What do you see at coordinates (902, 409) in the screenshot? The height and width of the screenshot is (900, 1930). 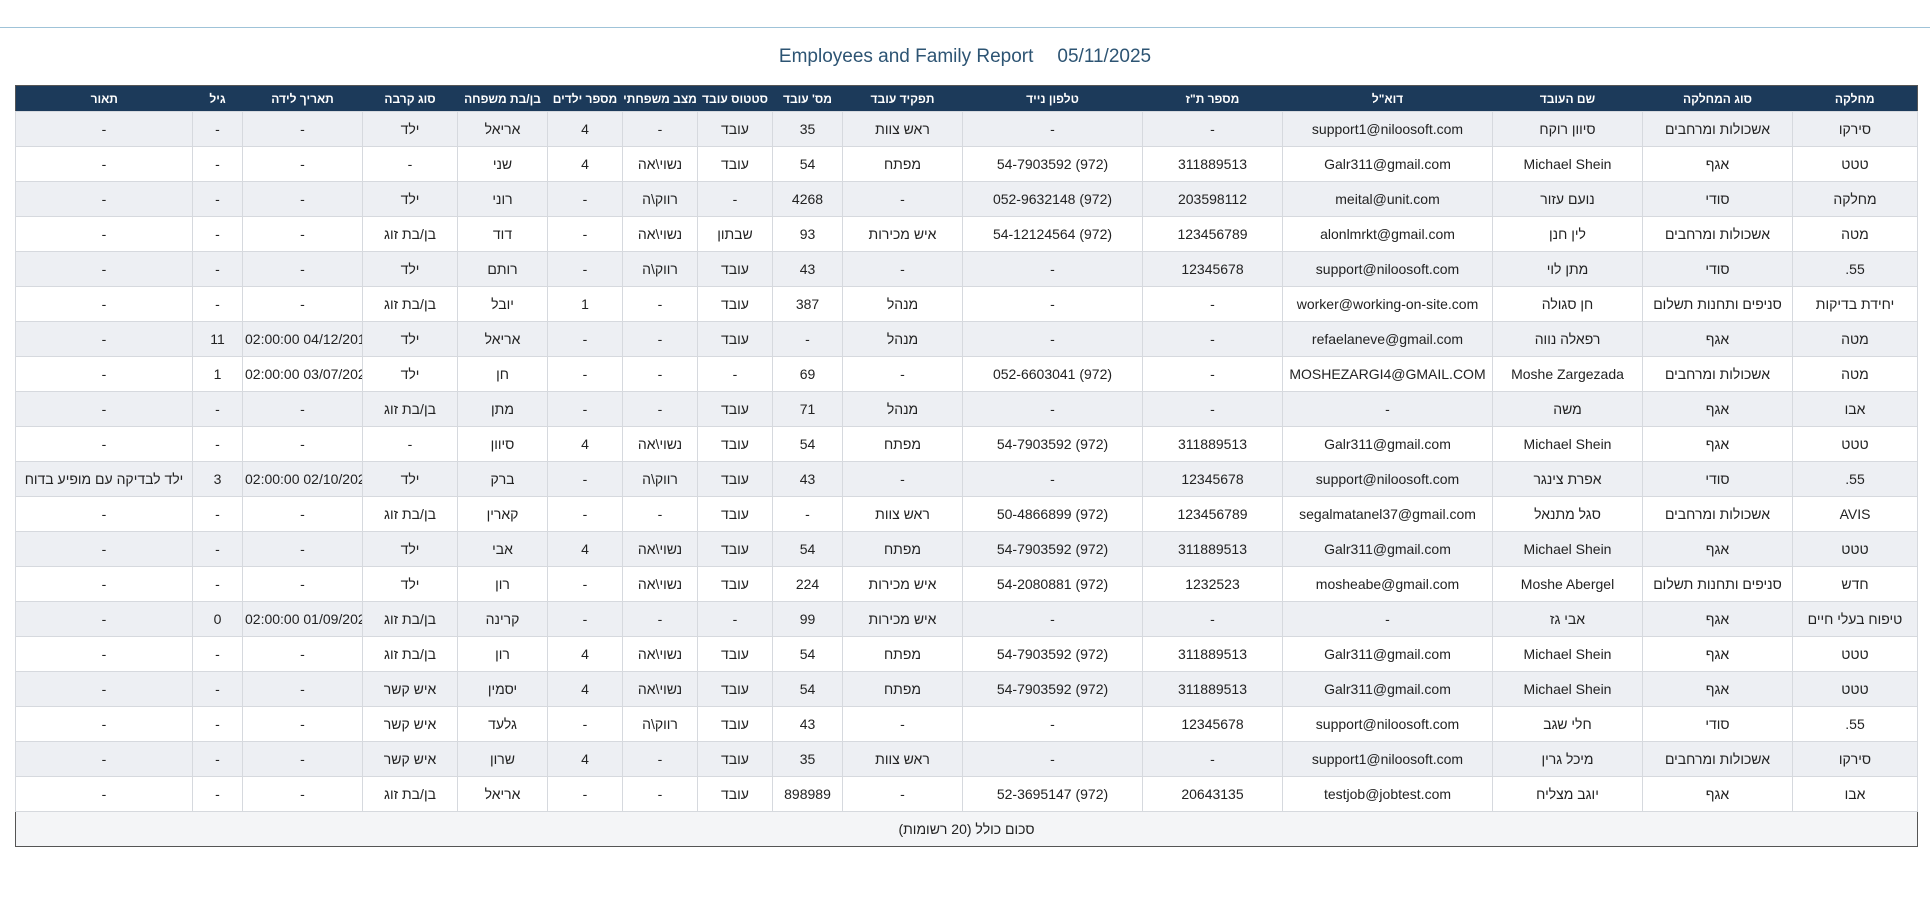 I see `cell: מנהל` at bounding box center [902, 409].